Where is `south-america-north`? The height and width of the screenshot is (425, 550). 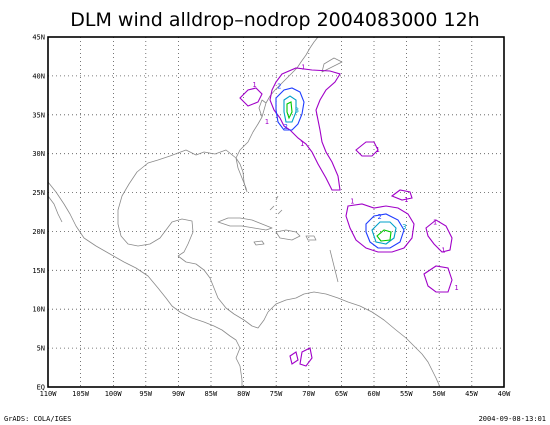
south-america-north is located at coordinates (354, 339).